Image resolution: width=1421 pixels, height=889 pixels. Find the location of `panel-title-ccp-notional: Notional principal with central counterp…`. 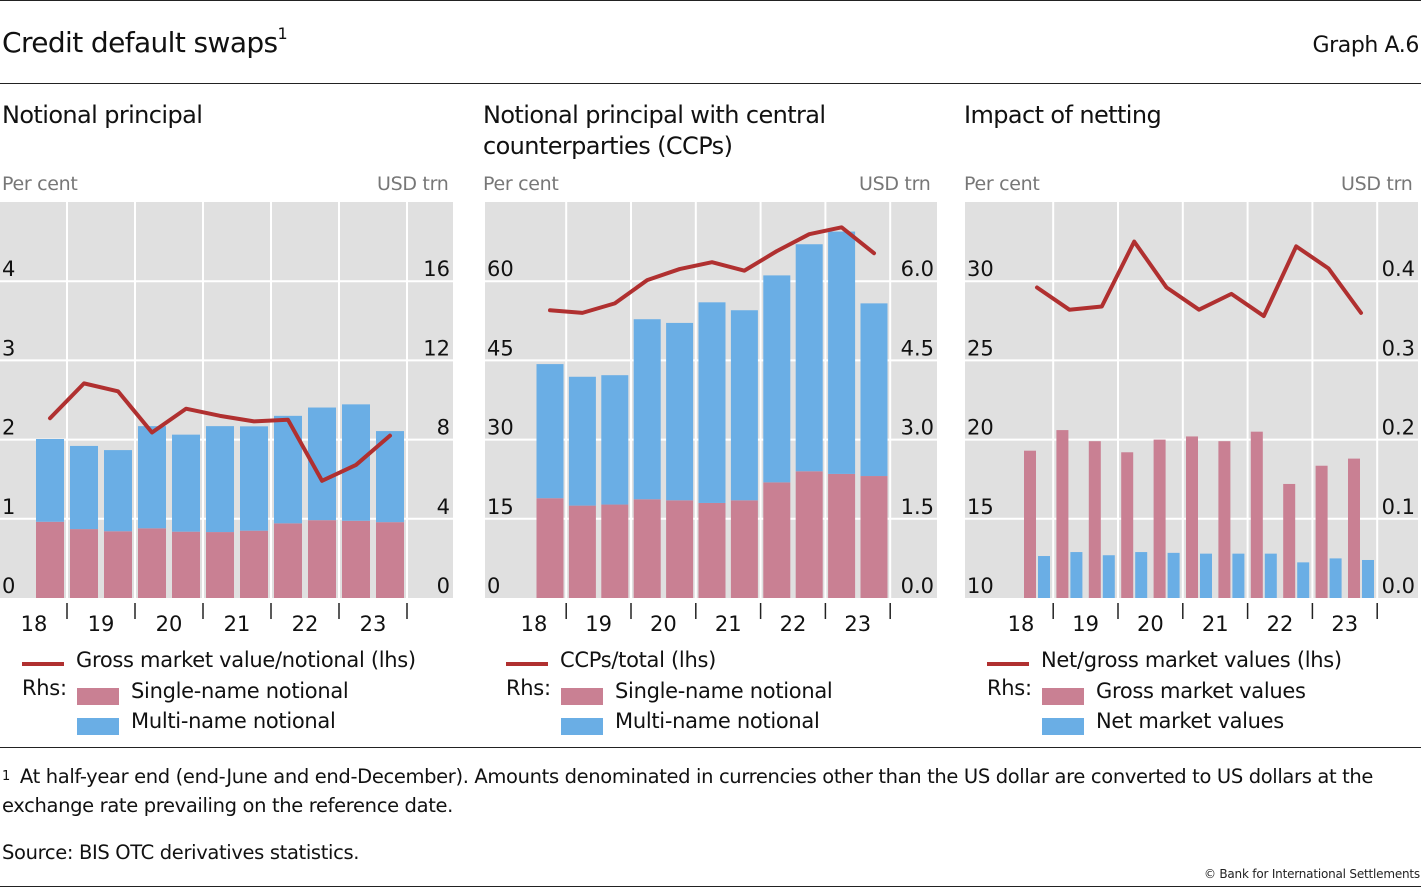

panel-title-ccp-notional: Notional principal with central counterp… is located at coordinates (654, 130).